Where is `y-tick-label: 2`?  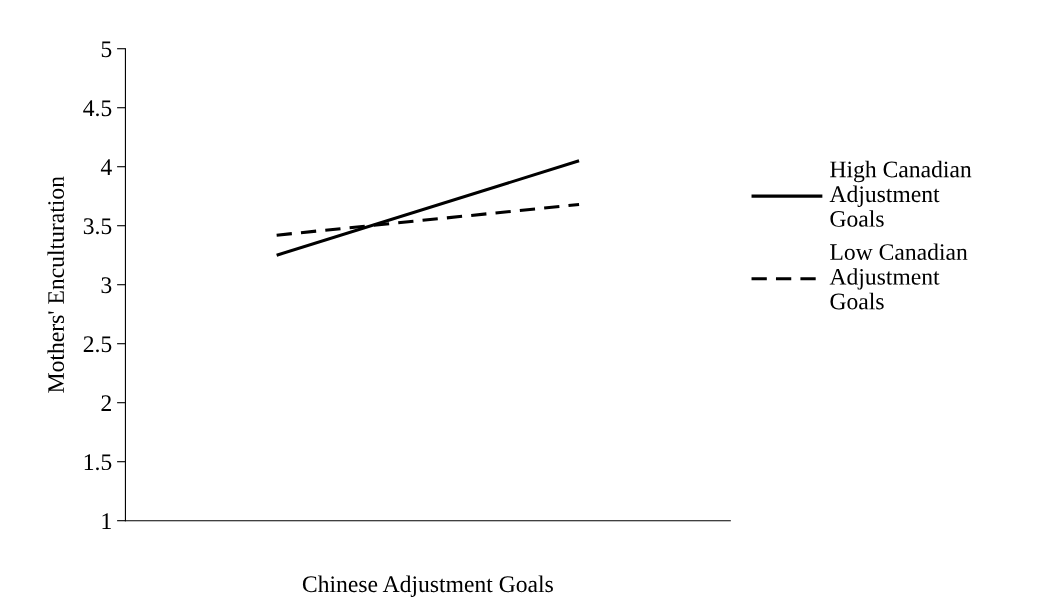 y-tick-label: 2 is located at coordinates (106, 403).